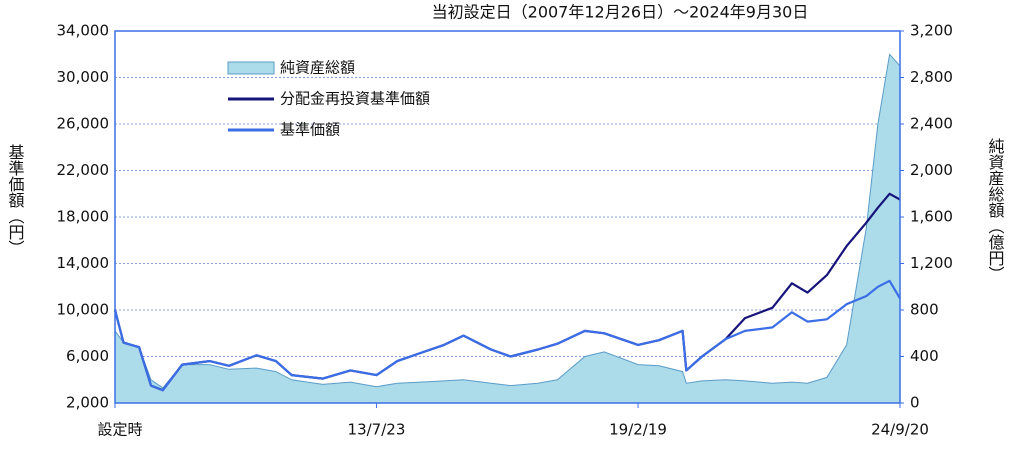 This screenshot has height=455, width=1024. What do you see at coordinates (355, 99) in the screenshot?
I see `legend-label: 分配金再投資基準価額` at bounding box center [355, 99].